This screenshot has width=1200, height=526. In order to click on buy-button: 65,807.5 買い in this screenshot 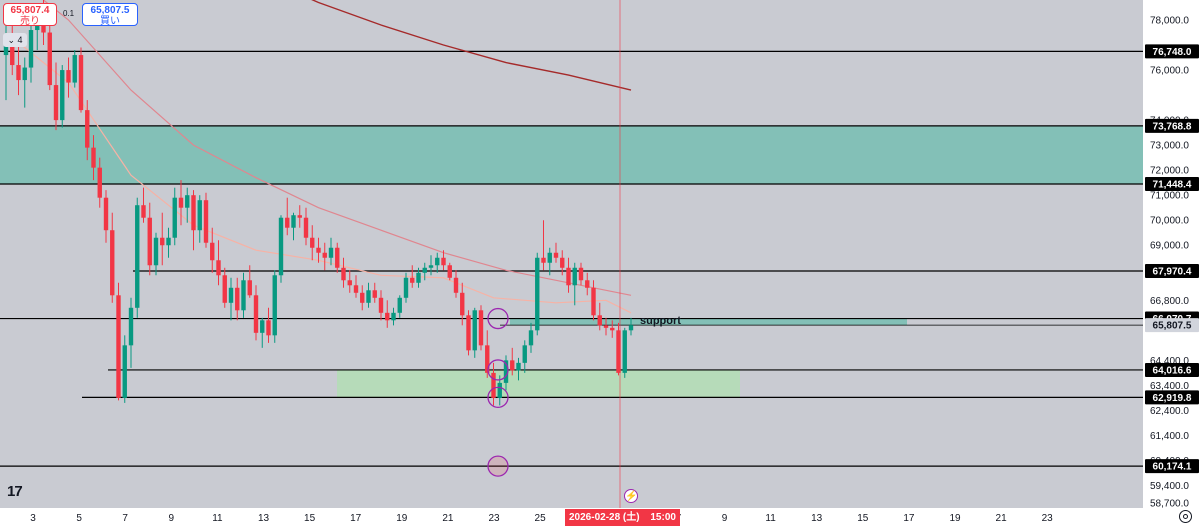, I will do `click(110, 15)`.